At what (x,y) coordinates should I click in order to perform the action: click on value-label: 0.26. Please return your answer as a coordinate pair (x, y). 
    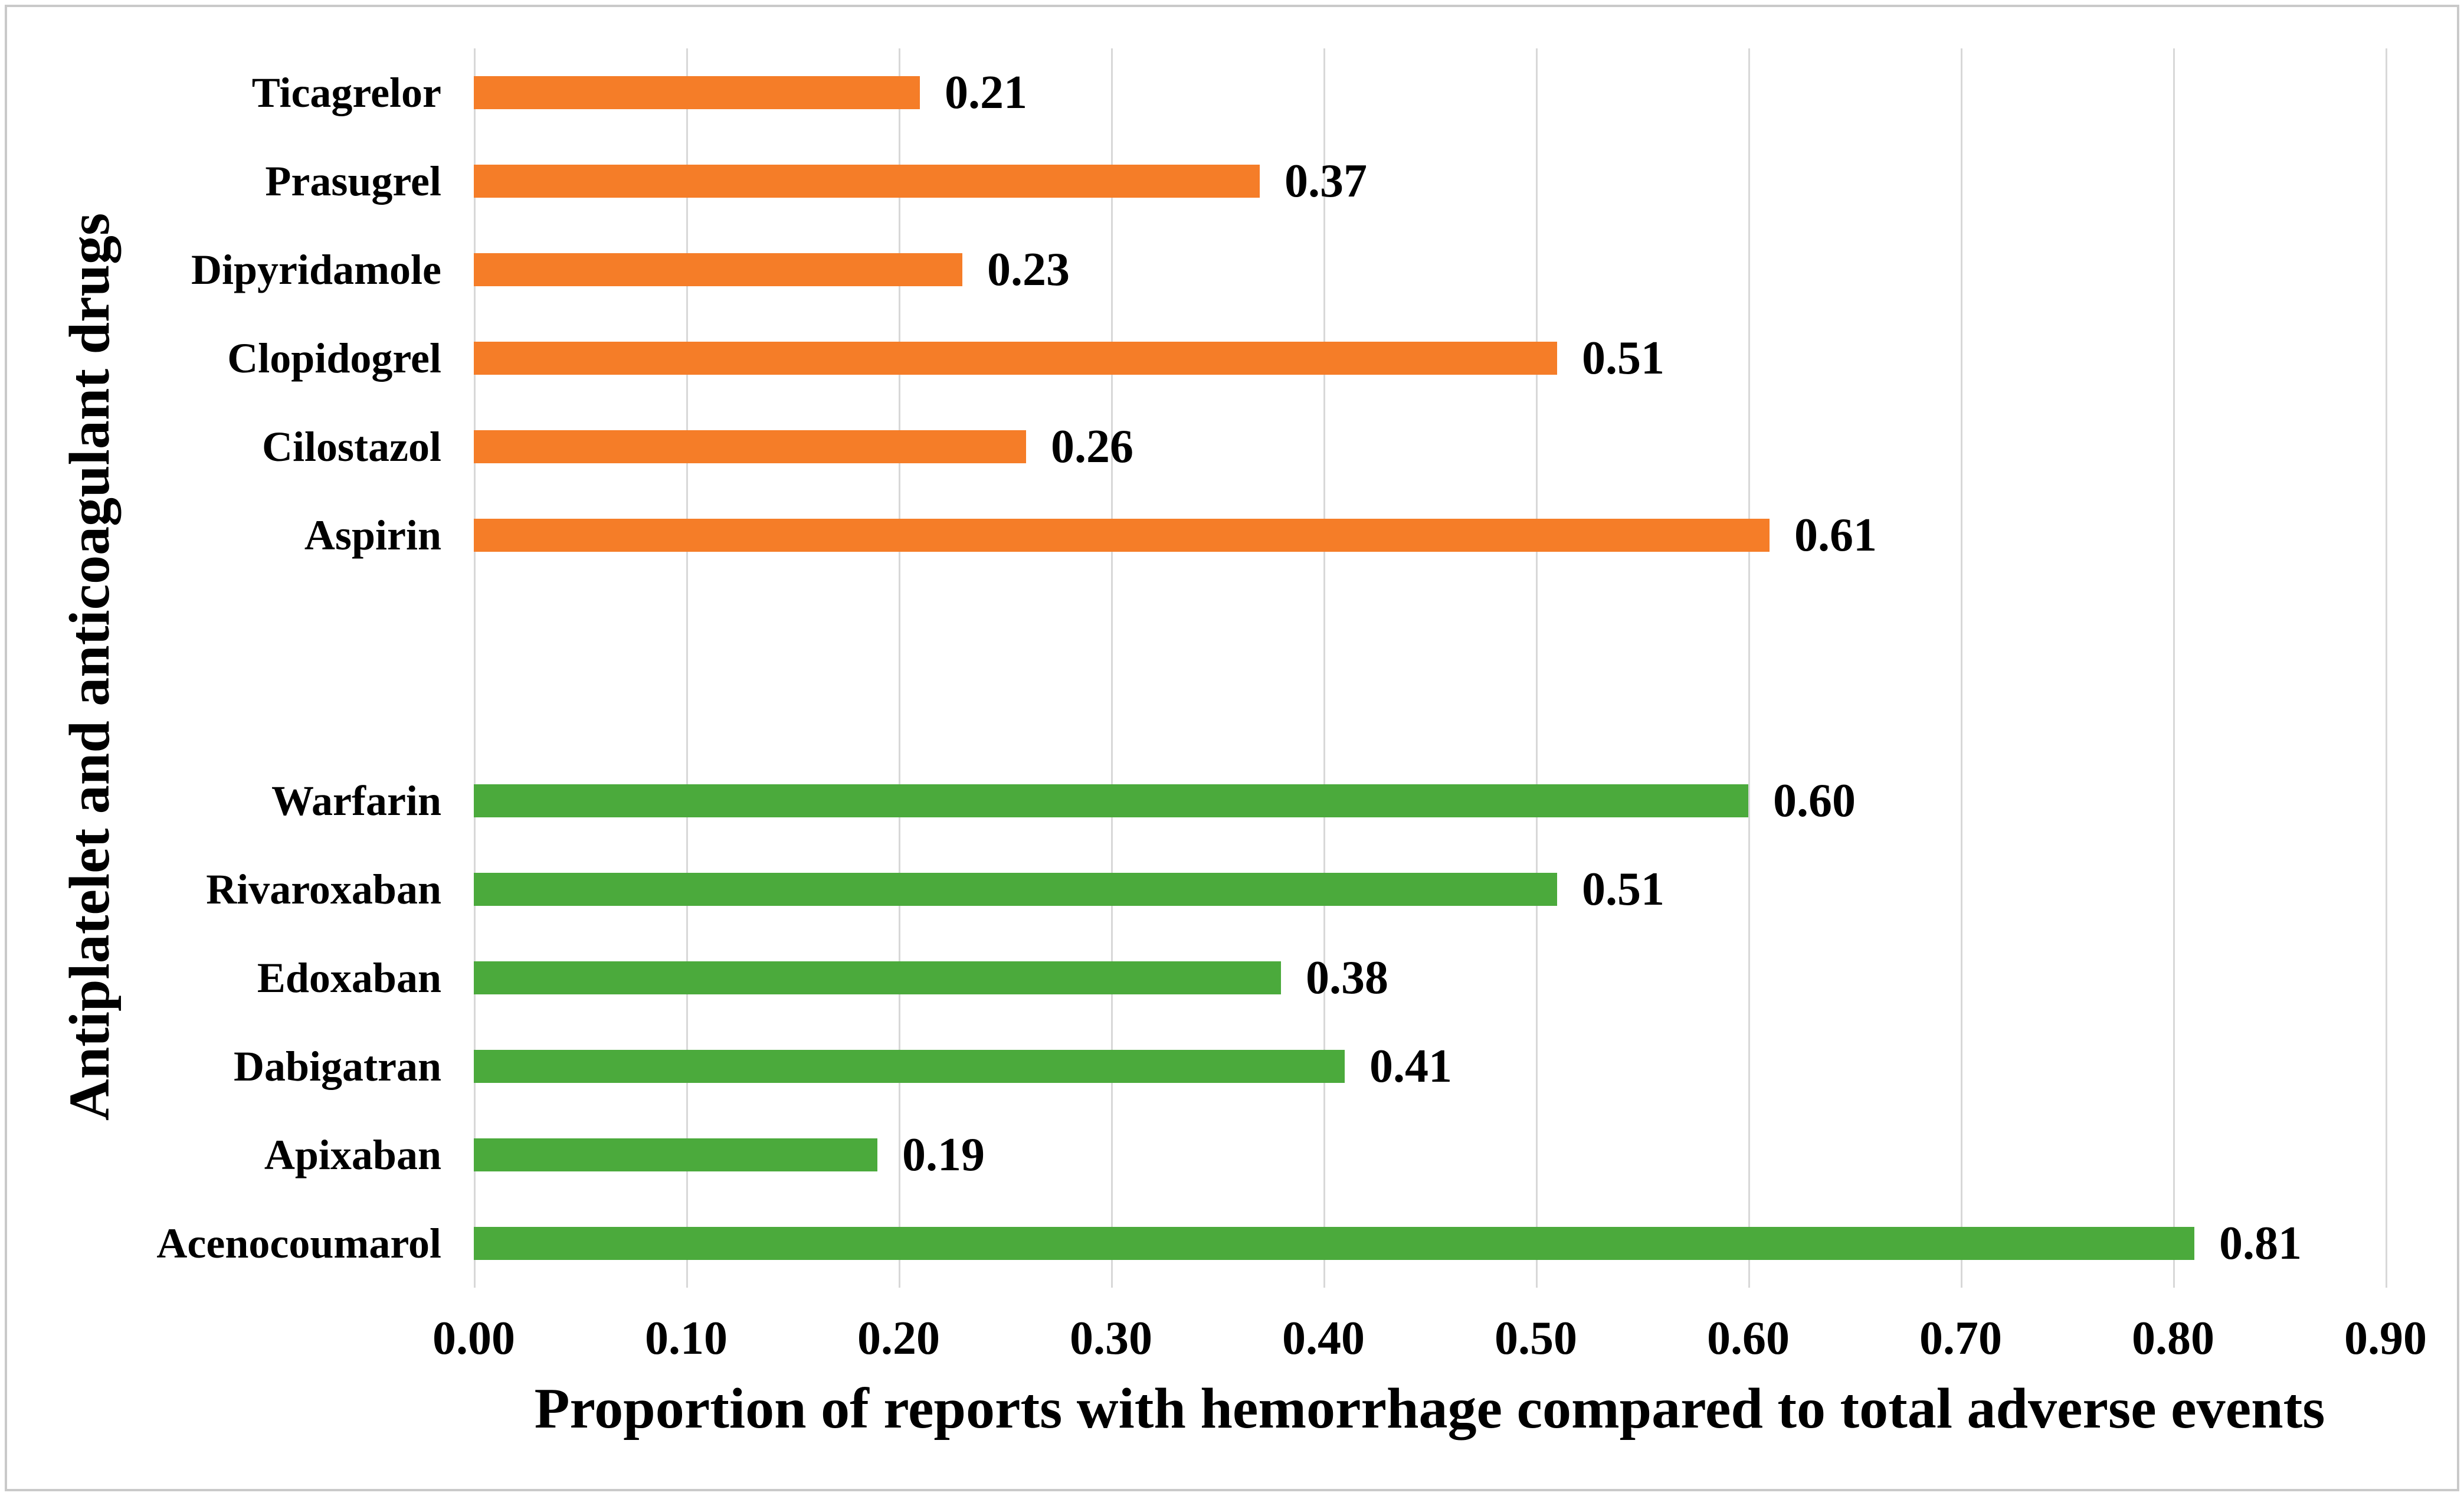
    Looking at the image, I should click on (1092, 447).